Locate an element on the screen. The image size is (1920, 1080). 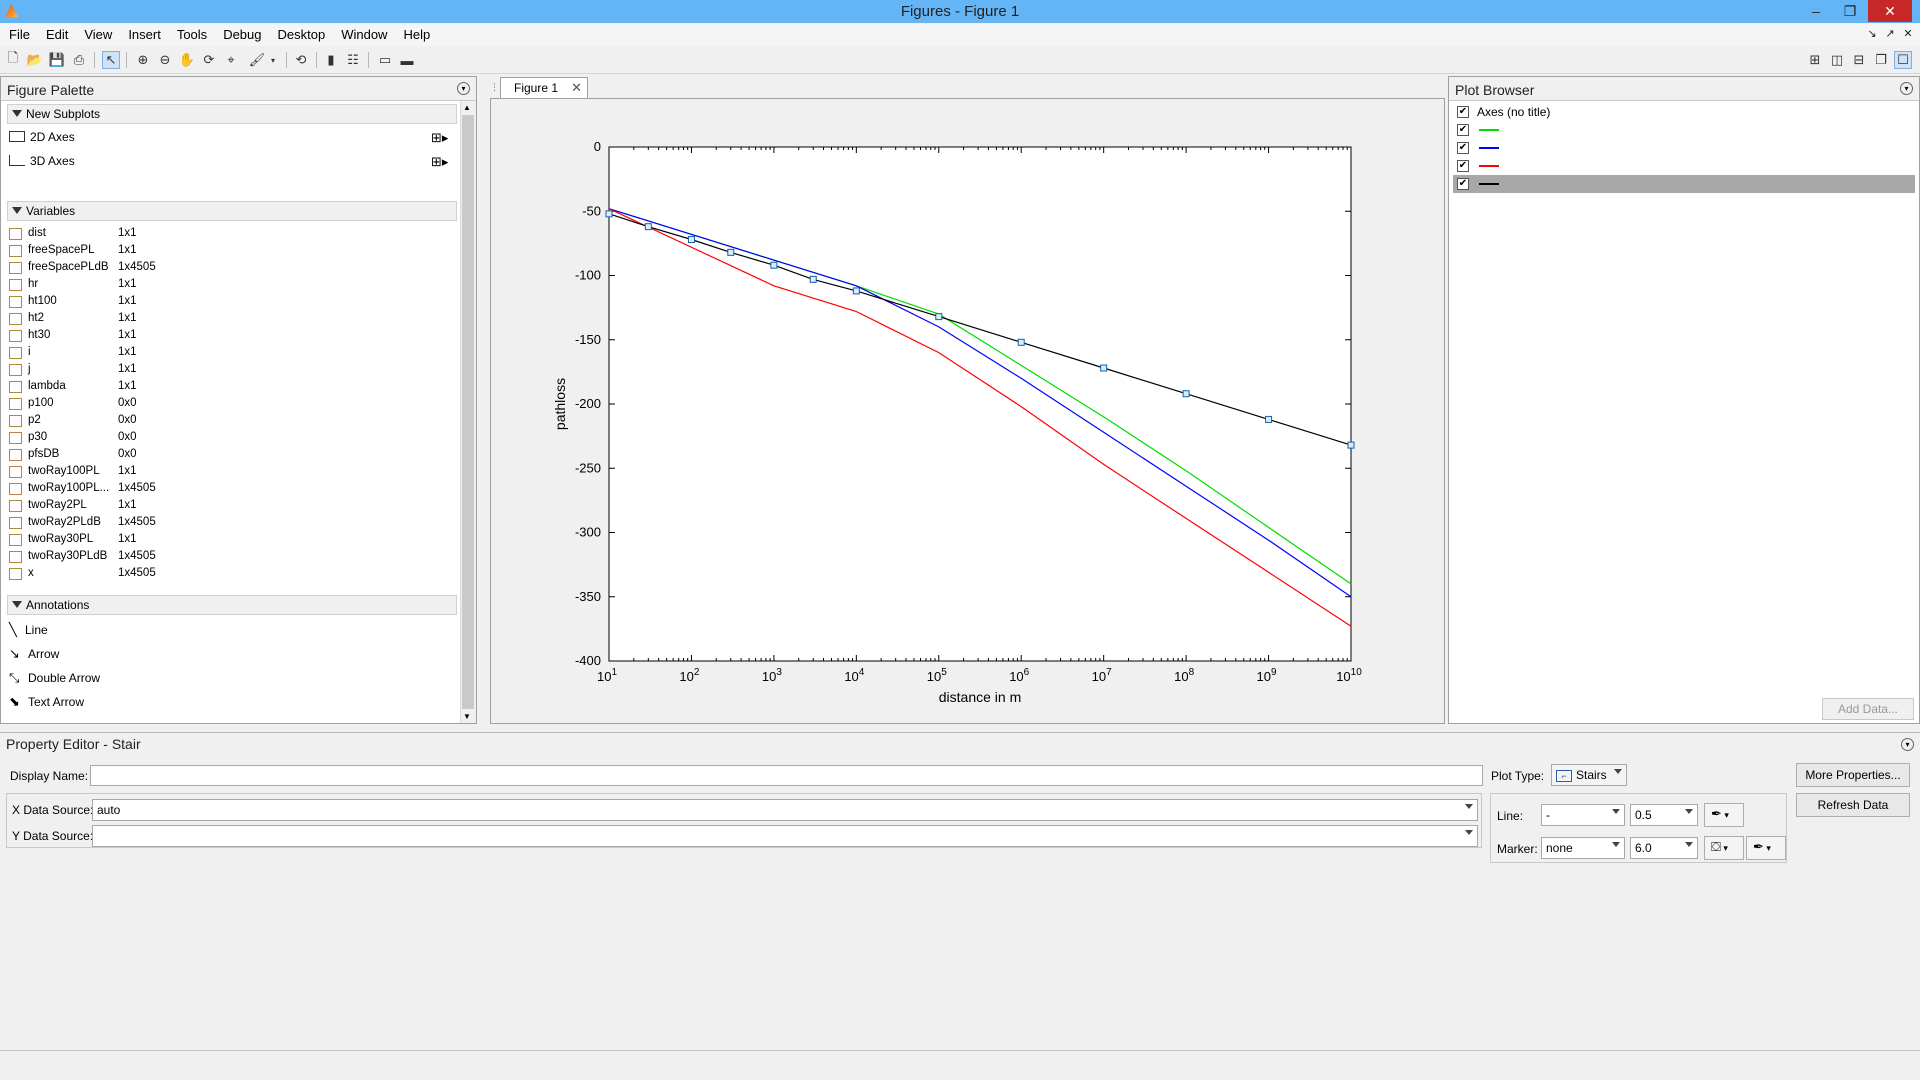
marker-size-select: 6.0 is located at coordinates (1664, 848).